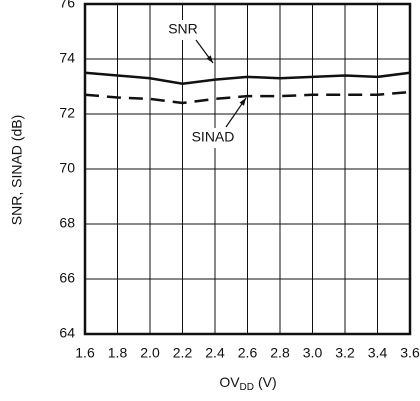 This screenshot has width=420, height=401. What do you see at coordinates (67, 333) in the screenshot?
I see `y-tick-label: 64` at bounding box center [67, 333].